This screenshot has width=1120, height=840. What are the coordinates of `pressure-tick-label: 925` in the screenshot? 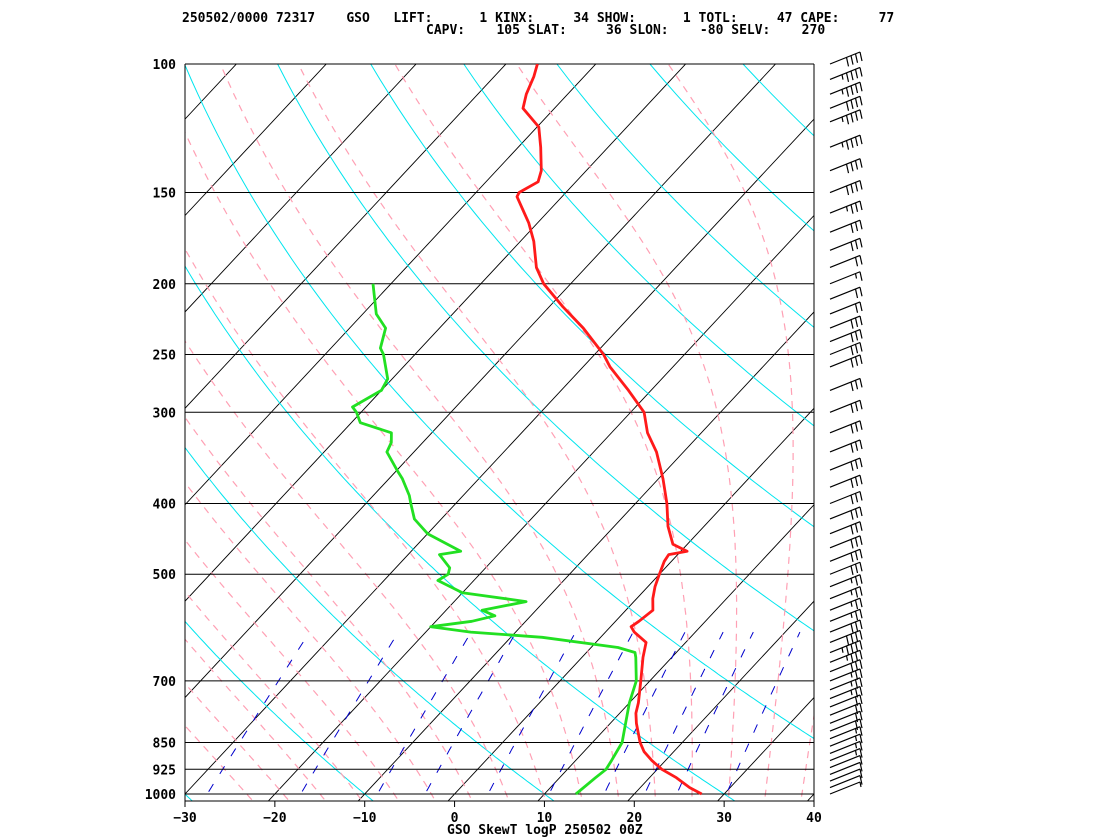 It's located at (164, 770).